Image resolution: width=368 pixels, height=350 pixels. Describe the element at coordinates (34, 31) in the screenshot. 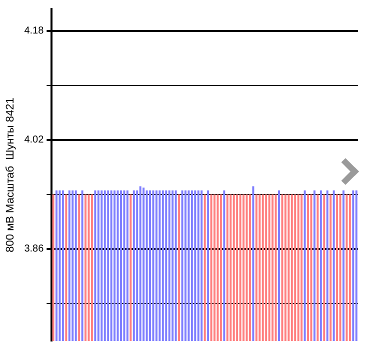

I see `y-tick-label: 4.18` at that location.